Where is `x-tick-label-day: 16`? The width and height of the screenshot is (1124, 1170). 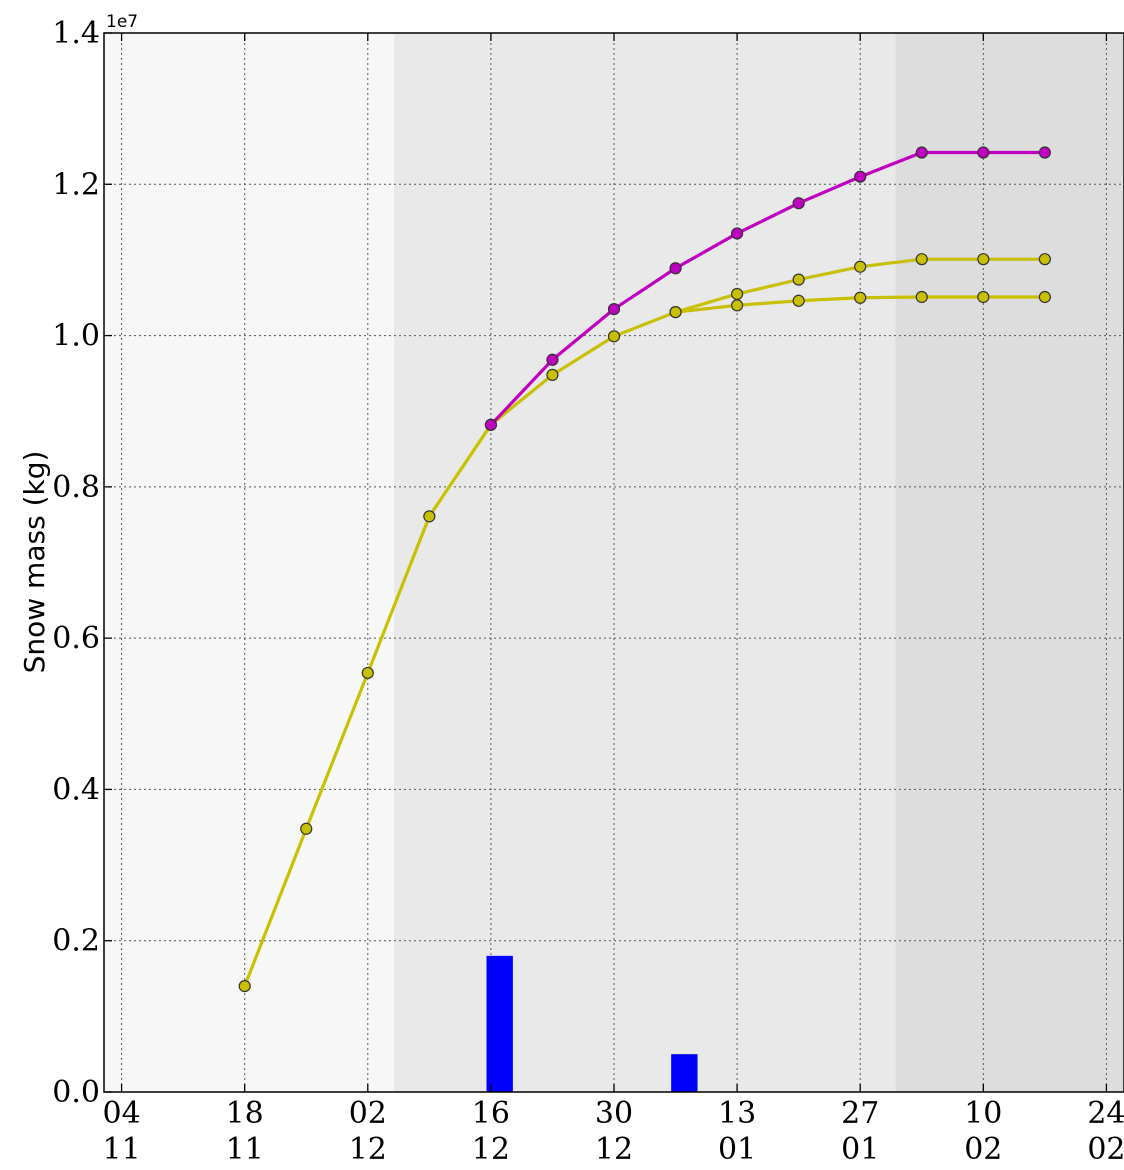
x-tick-label-day: 16 is located at coordinates (491, 1113).